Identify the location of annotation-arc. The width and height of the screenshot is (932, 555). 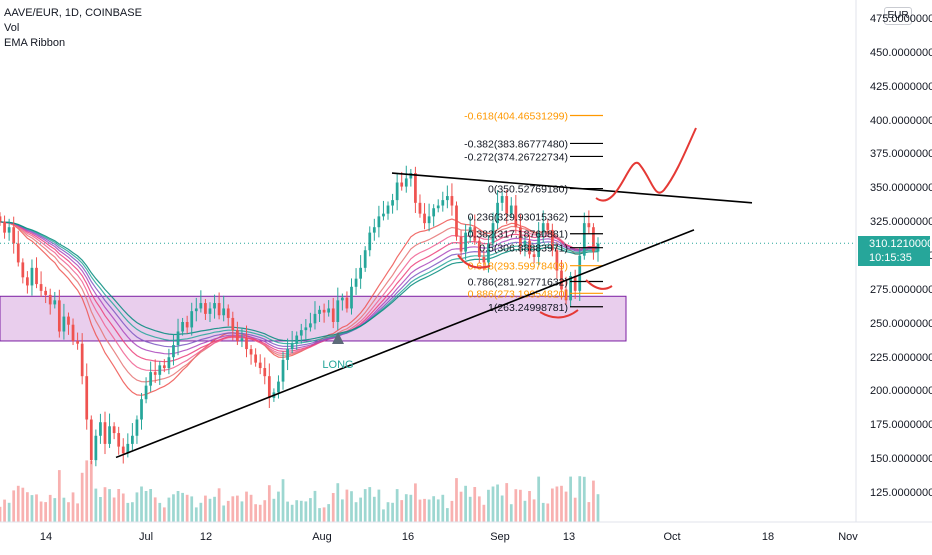
(599, 284).